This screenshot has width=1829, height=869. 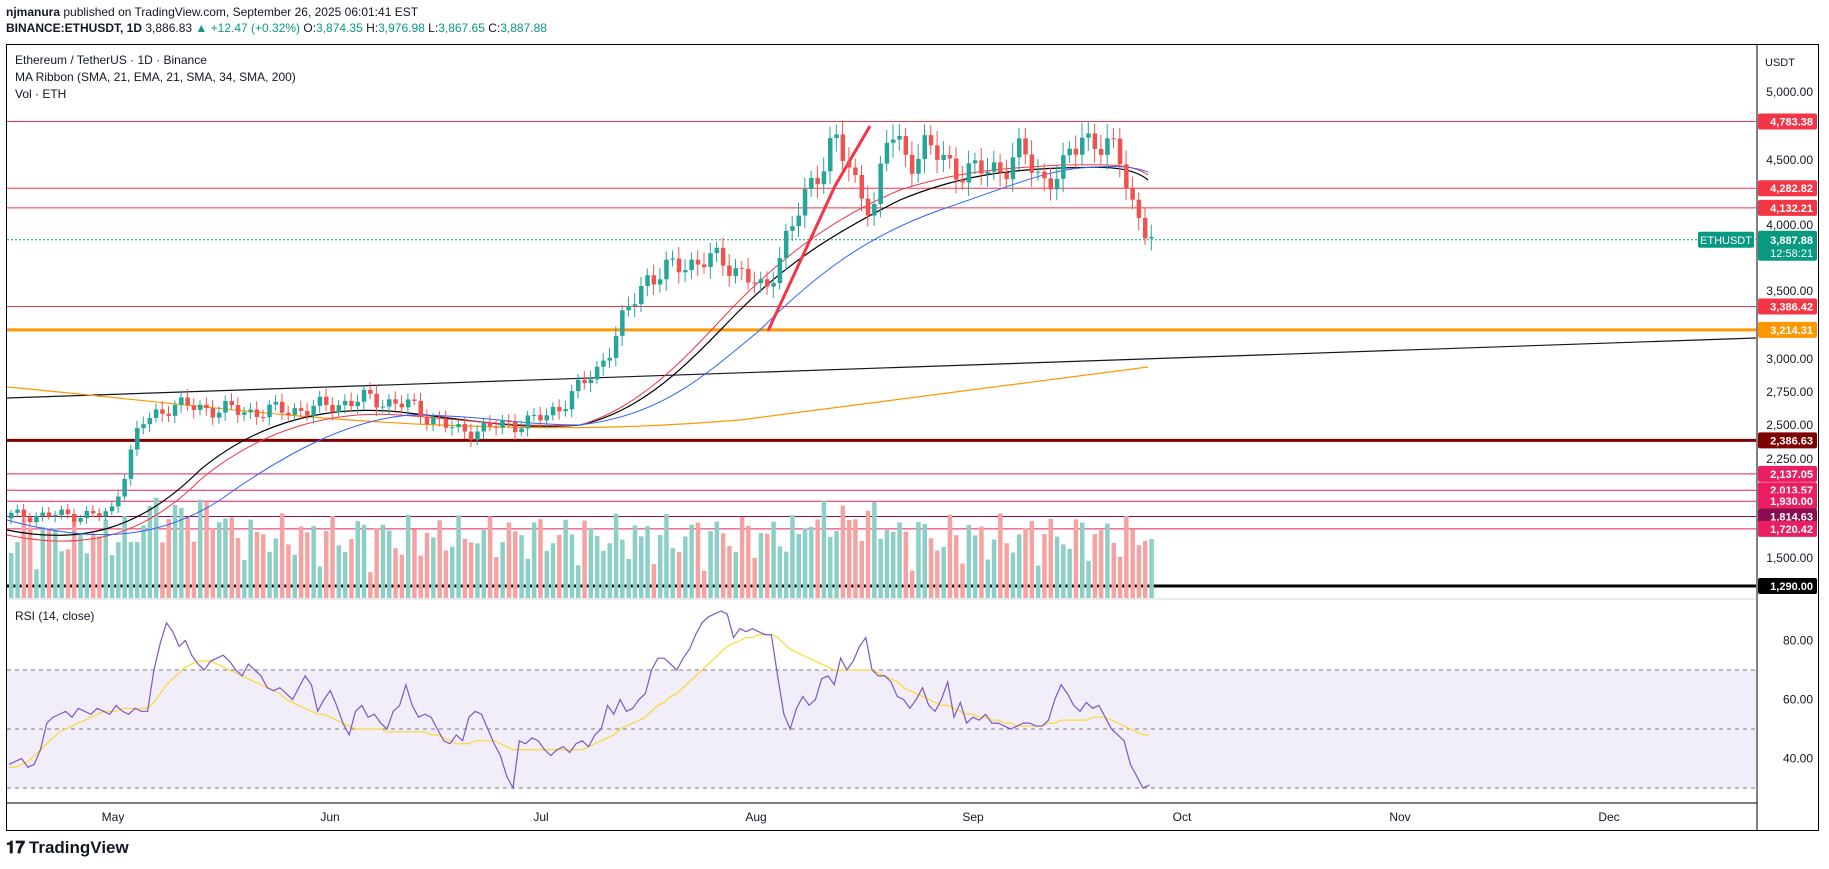 What do you see at coordinates (973, 817) in the screenshot?
I see `time-tick: Sep` at bounding box center [973, 817].